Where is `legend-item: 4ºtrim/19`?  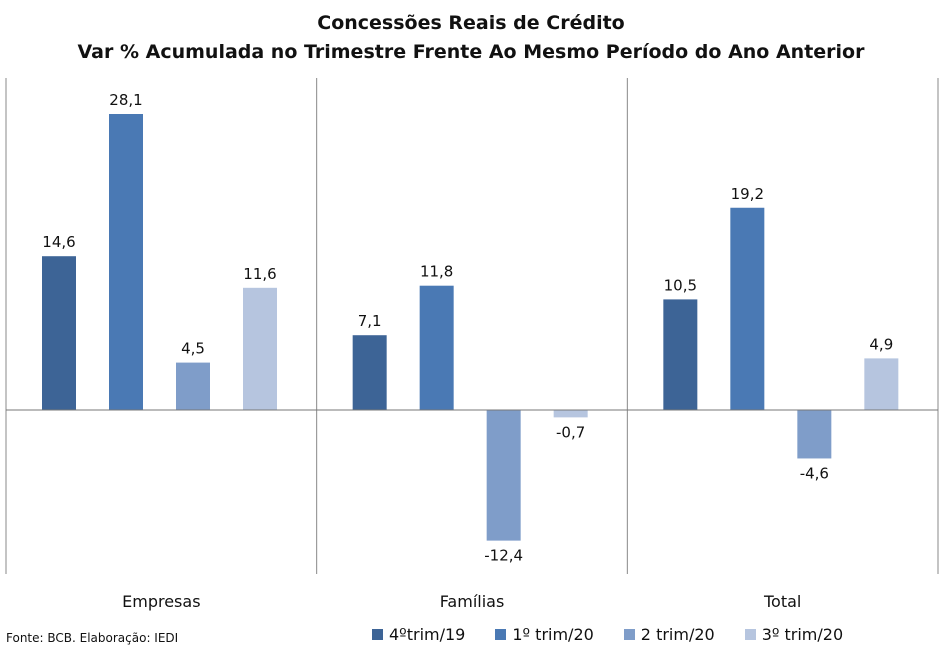 legend-item: 4ºtrim/19 is located at coordinates (418, 634).